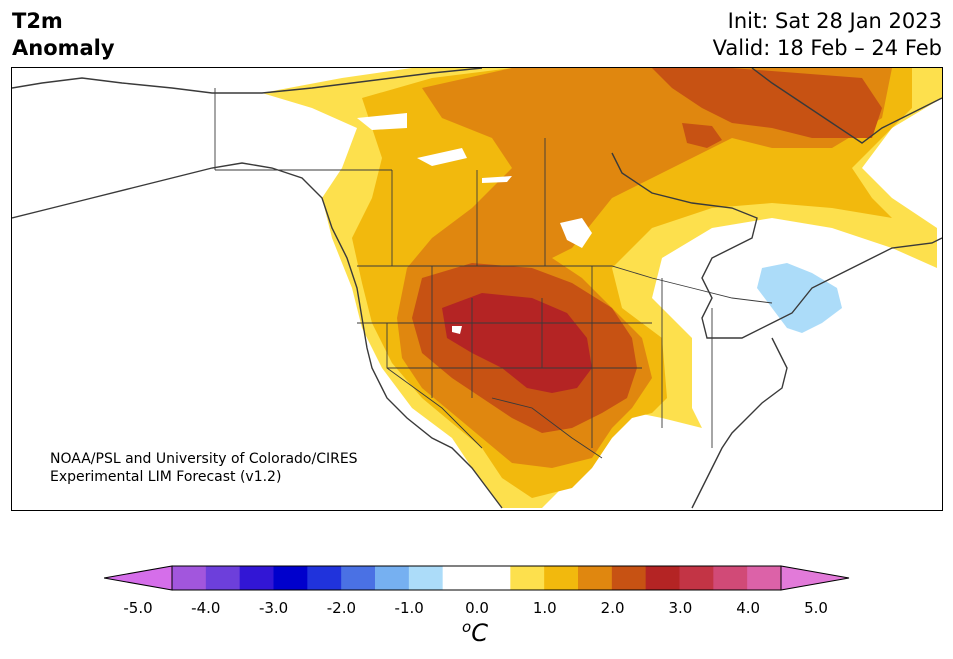 The image size is (953, 659). I want to click on colorbar-extend-low, so click(138, 578).